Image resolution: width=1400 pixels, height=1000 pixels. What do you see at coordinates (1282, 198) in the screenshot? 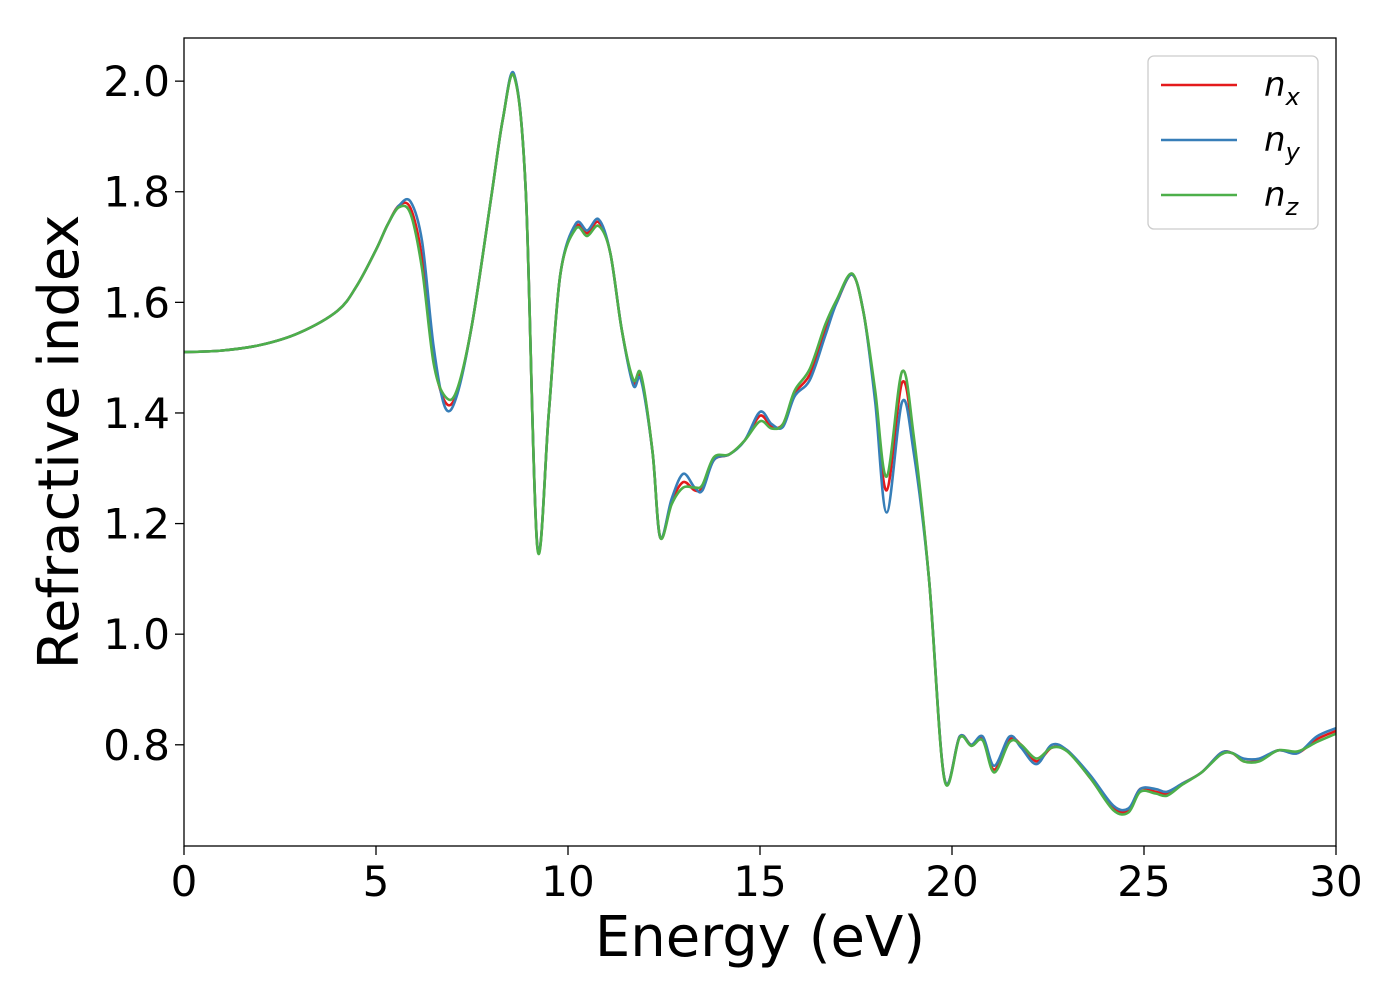
I see `legend-label-z: nz` at bounding box center [1282, 198].